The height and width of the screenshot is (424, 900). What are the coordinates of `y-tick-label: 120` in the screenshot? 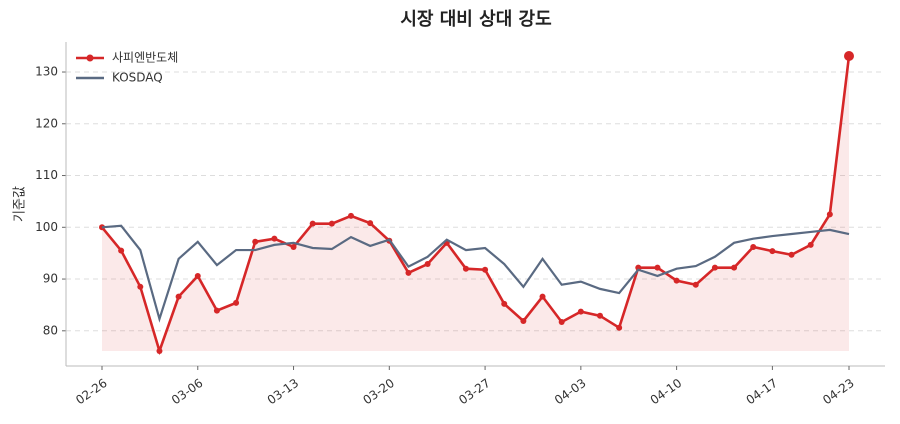 It's located at (46, 123).